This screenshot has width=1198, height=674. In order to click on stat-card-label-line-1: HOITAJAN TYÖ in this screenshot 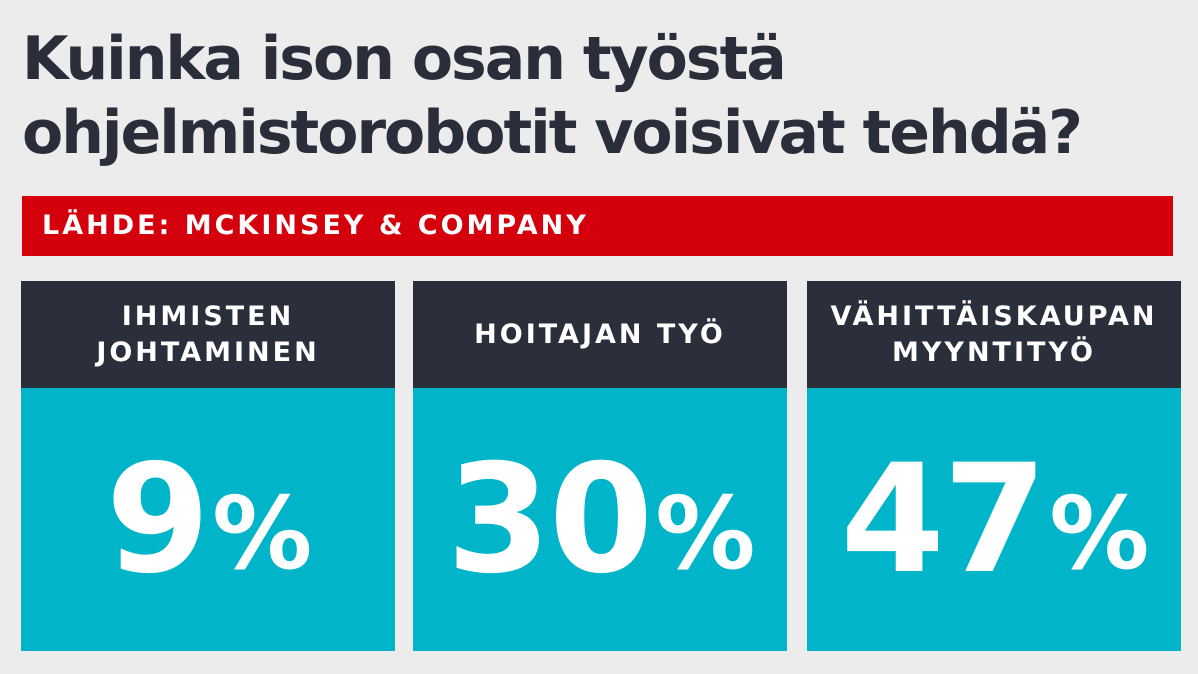, I will do `click(600, 334)`.